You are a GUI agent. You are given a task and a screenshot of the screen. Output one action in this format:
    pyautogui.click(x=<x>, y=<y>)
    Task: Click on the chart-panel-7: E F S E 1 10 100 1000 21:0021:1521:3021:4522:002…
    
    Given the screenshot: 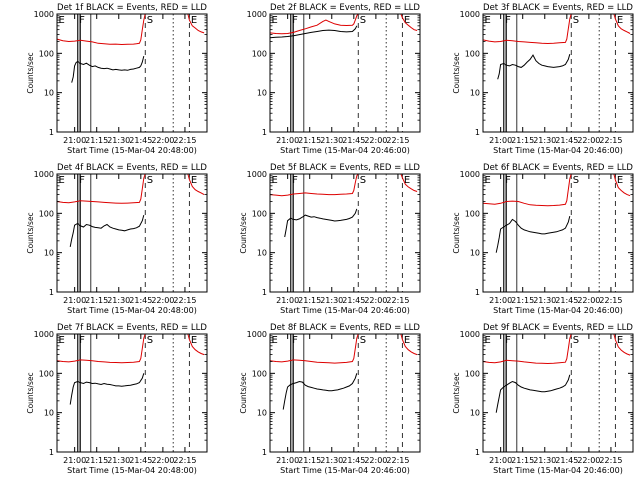 What is the action you would take?
    pyautogui.click(x=117, y=399)
    